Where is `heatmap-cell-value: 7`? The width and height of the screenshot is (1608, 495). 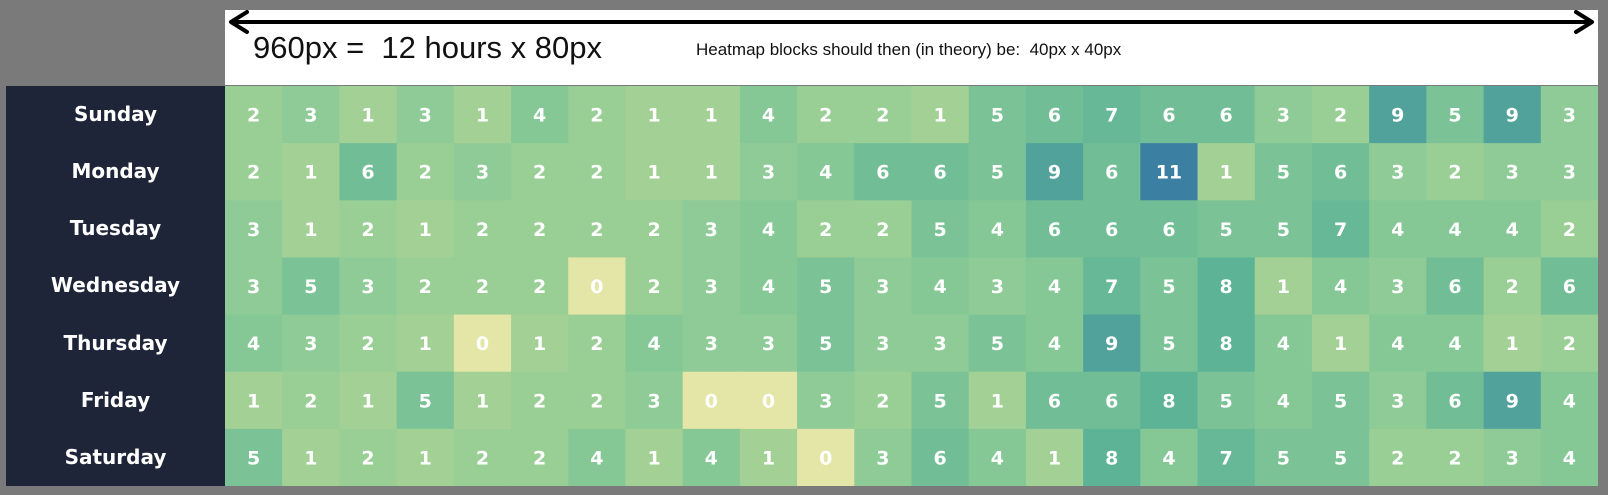
heatmap-cell-value: 7 is located at coordinates (1340, 230).